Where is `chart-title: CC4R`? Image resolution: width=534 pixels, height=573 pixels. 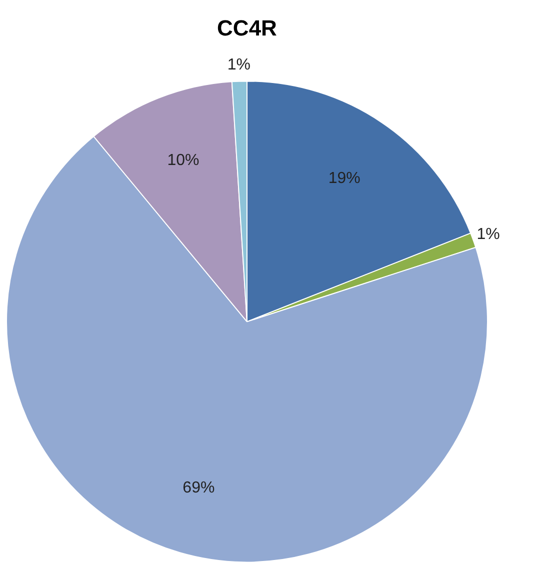 chart-title: CC4R is located at coordinates (247, 27).